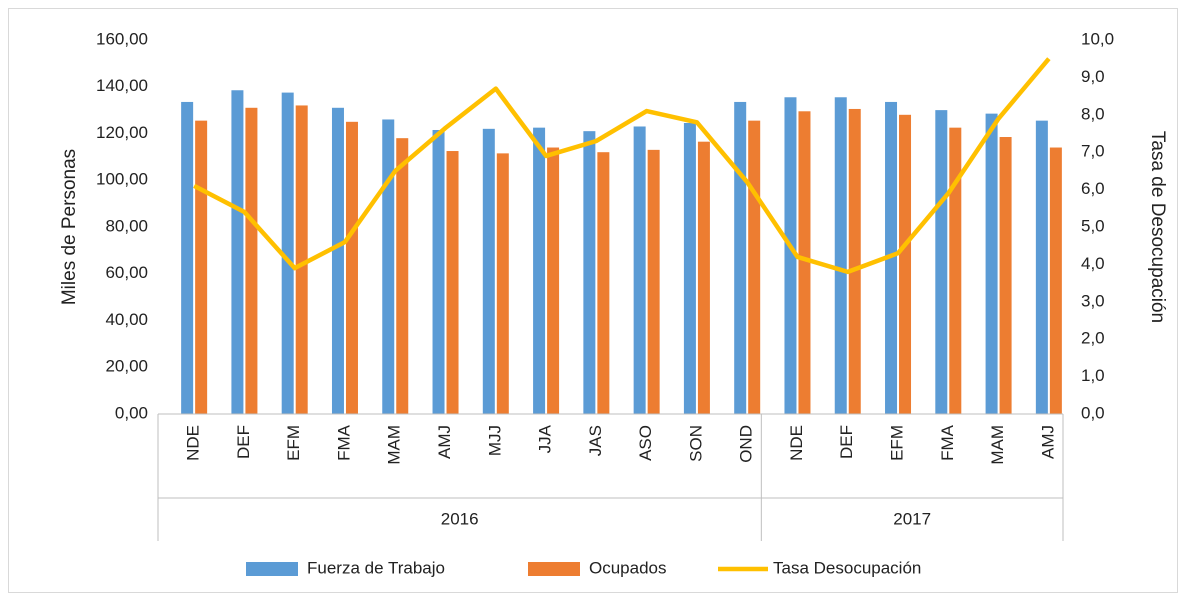 The height and width of the screenshot is (601, 1186). Describe the element at coordinates (1093, 263) in the screenshot. I see `y2-tick-label: 4,0` at that location.